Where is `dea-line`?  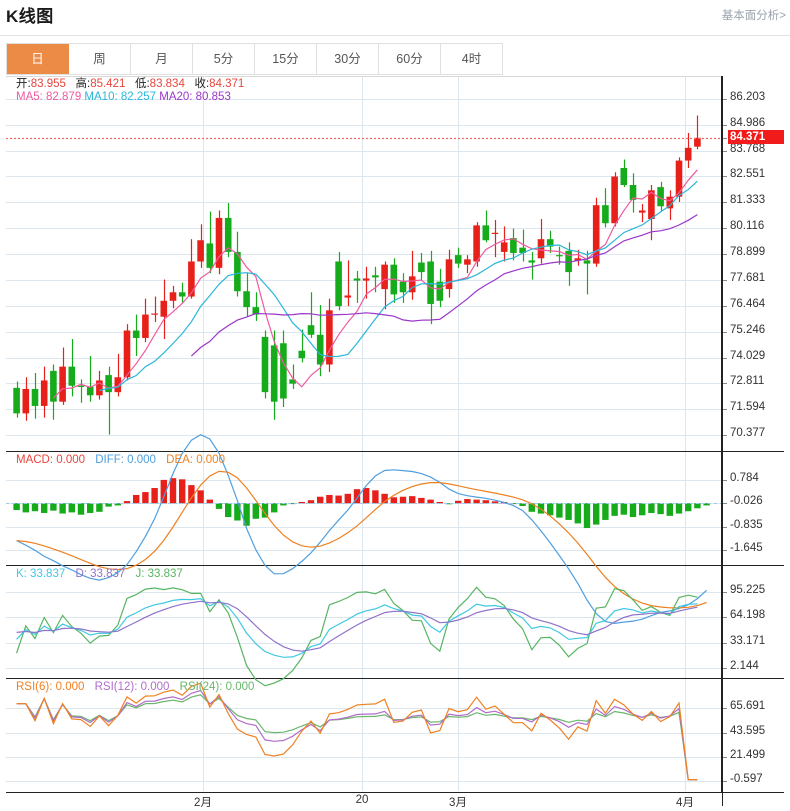 dea-line is located at coordinates (361, 539).